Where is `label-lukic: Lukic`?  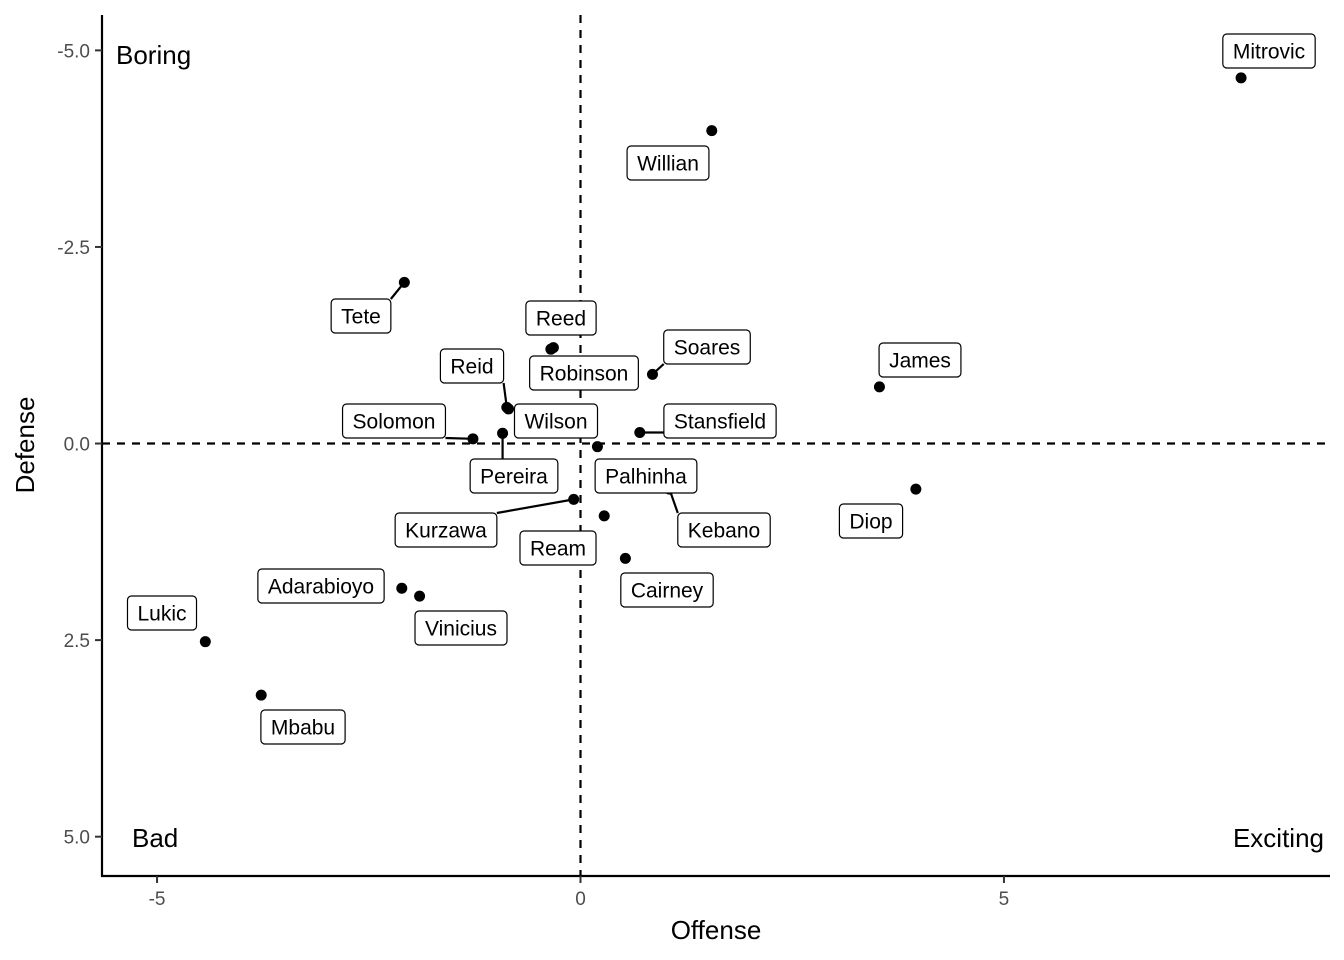 label-lukic: Lukic is located at coordinates (161, 614).